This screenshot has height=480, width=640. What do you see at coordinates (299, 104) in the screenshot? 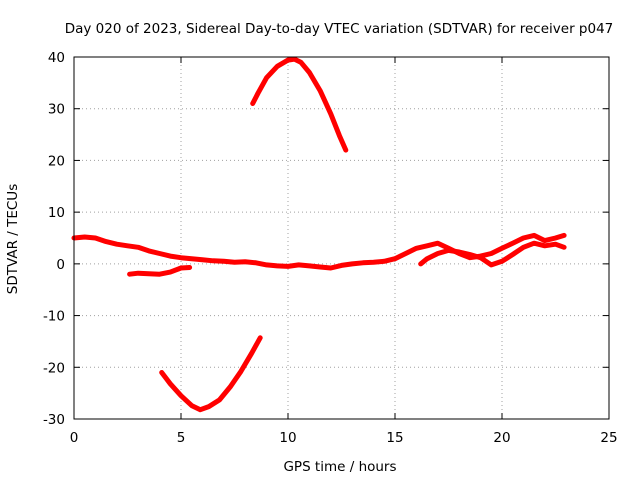
I see `series-line-upper-arc` at bounding box center [299, 104].